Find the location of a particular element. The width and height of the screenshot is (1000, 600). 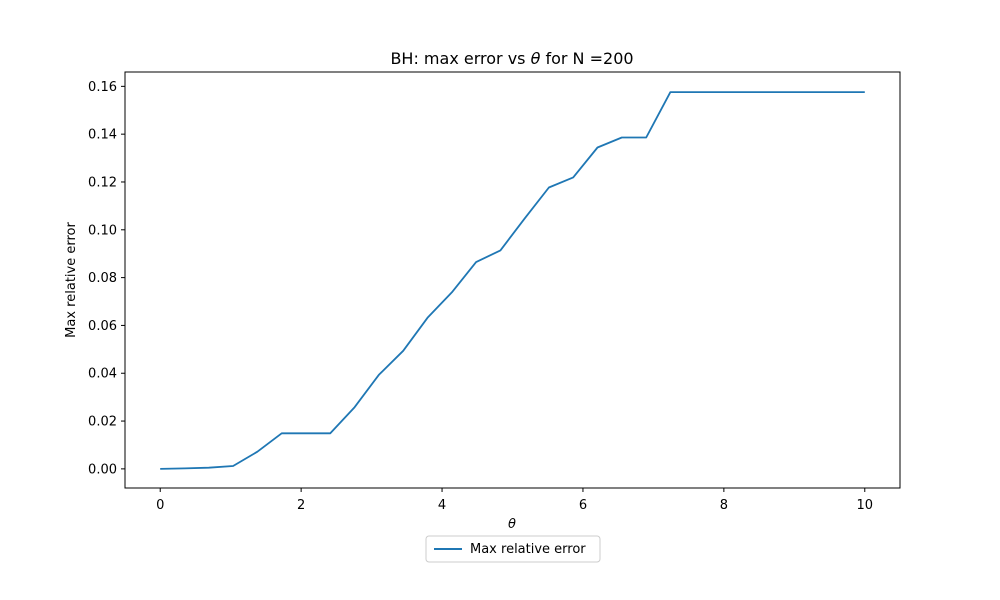

y-tick-label: 0.00 is located at coordinates (102, 469).